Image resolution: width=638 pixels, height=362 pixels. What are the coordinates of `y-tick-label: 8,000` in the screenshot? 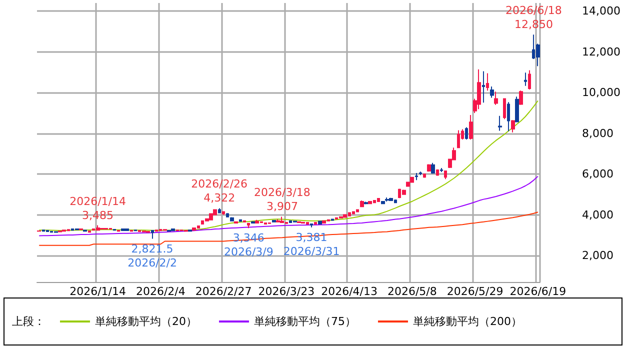 It's located at (598, 133).